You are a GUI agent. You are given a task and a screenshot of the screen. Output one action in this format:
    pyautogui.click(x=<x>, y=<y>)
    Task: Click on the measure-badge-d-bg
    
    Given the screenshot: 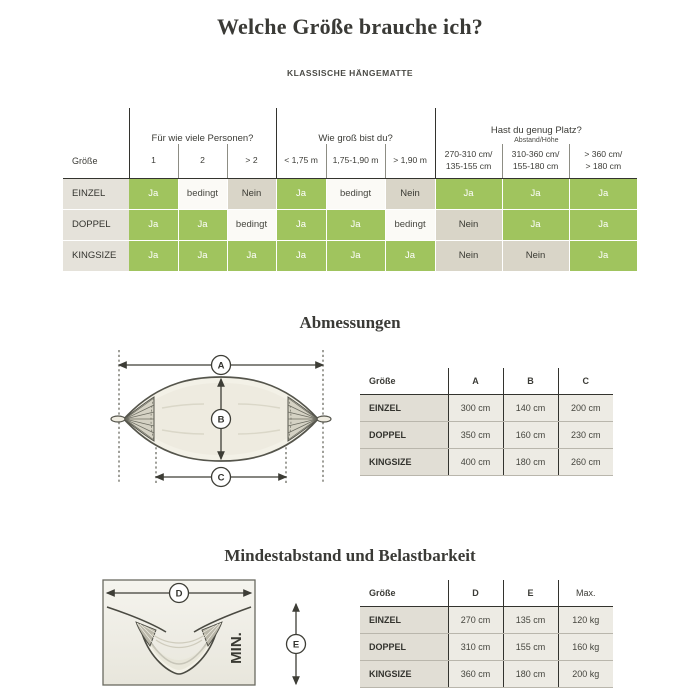 What is the action you would take?
    pyautogui.click(x=179, y=593)
    